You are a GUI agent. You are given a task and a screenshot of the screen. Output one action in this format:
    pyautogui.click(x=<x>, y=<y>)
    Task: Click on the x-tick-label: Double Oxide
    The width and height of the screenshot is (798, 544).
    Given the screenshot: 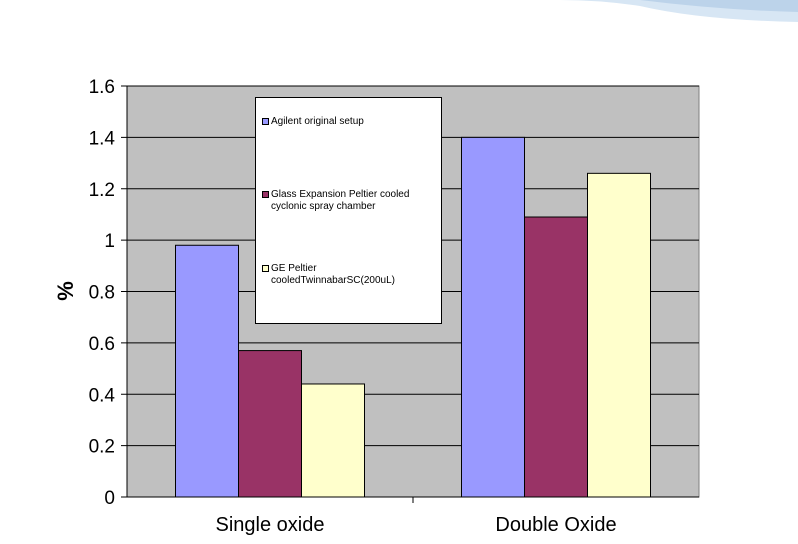 What is the action you would take?
    pyautogui.click(x=555, y=525)
    